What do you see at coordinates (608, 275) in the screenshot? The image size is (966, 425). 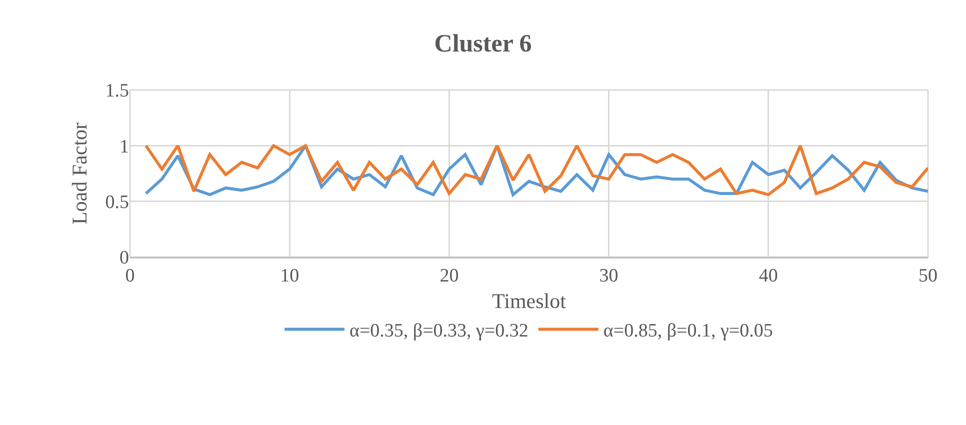 I see `x-tick-label: 30` at bounding box center [608, 275].